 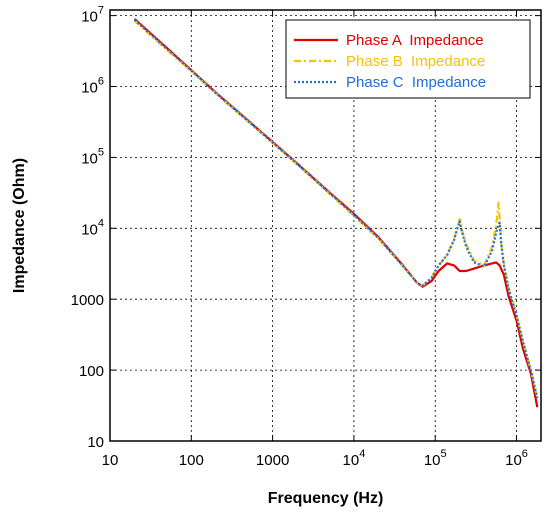 What do you see at coordinates (444, 454) in the screenshot?
I see `x-tick-label-exponent: 5` at bounding box center [444, 454].